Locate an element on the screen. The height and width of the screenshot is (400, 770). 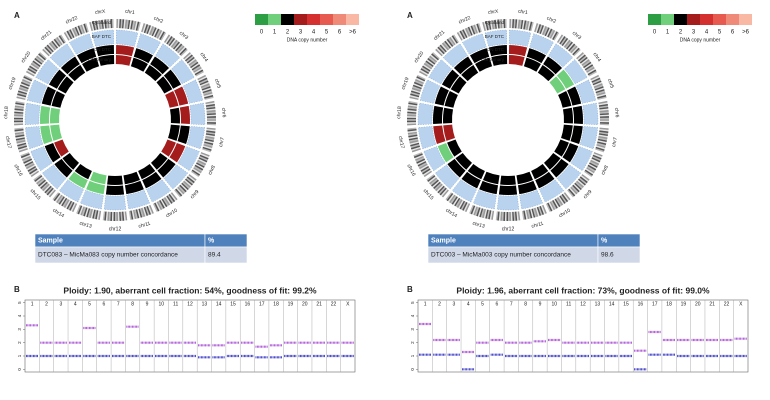
legend-label: 4 is located at coordinates (314, 33).